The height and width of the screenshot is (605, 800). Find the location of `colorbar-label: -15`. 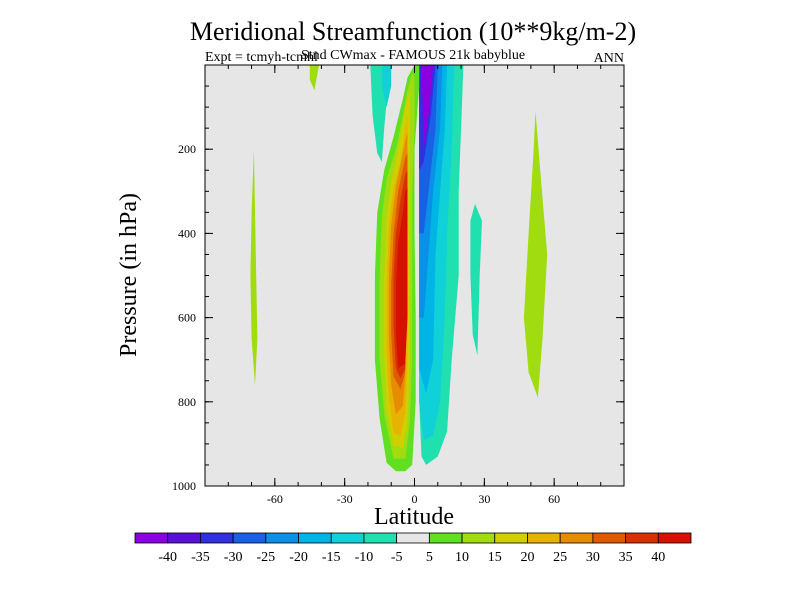

colorbar-label: -15 is located at coordinates (331, 557).